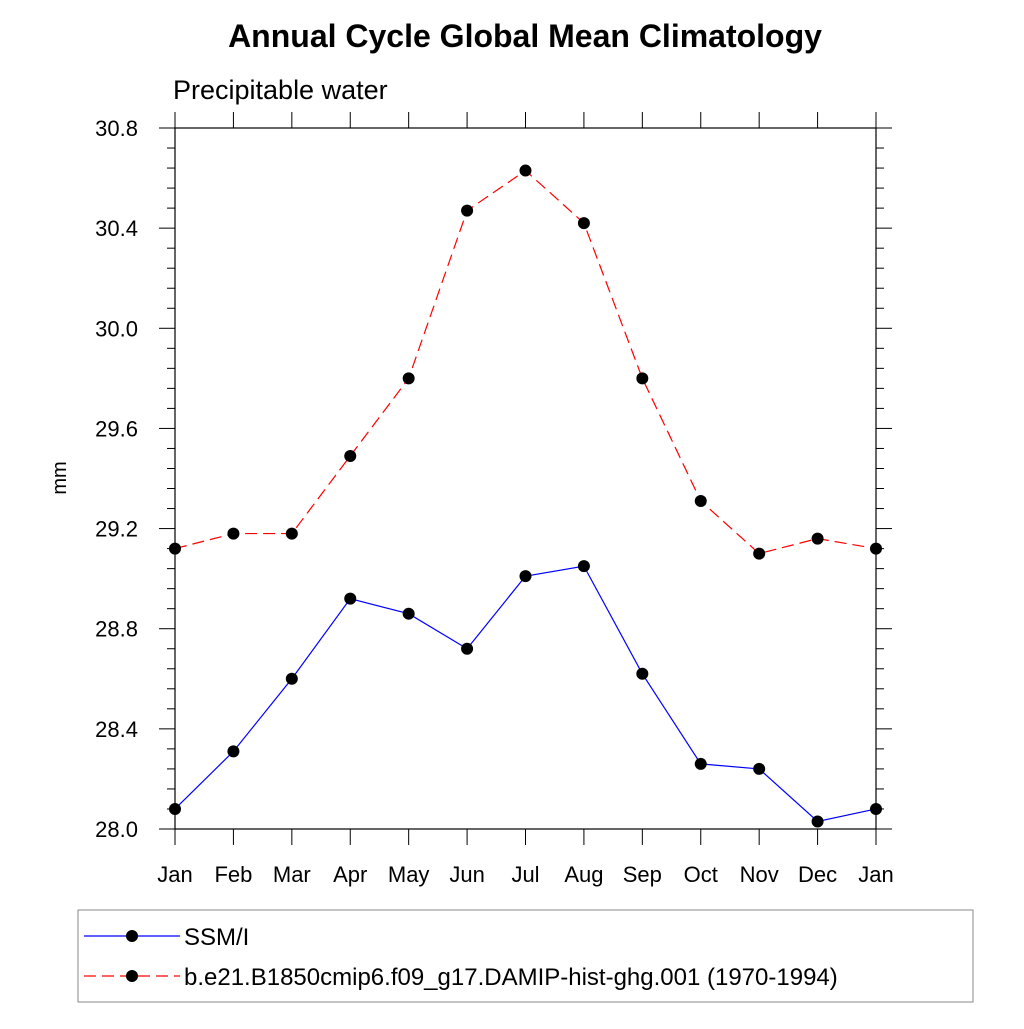  What do you see at coordinates (233, 874) in the screenshot?
I see `x-tick-label: Feb` at bounding box center [233, 874].